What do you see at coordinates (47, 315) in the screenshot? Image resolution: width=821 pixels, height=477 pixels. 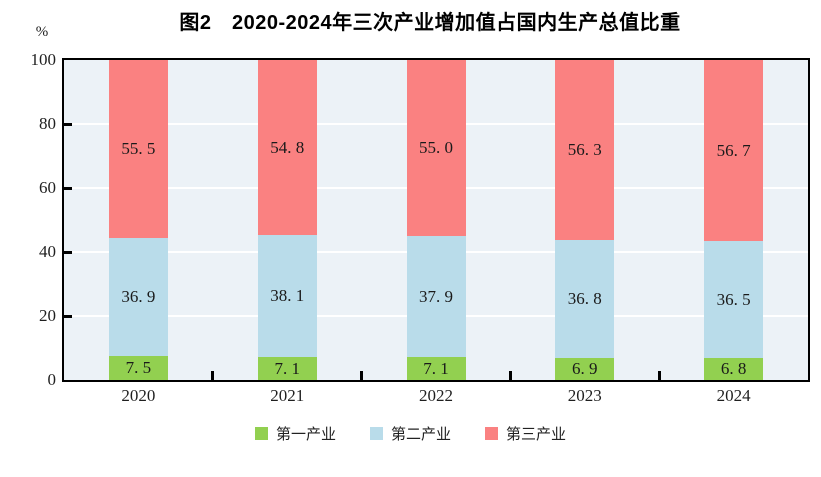 I see `y-axis-label: 20` at bounding box center [47, 315].